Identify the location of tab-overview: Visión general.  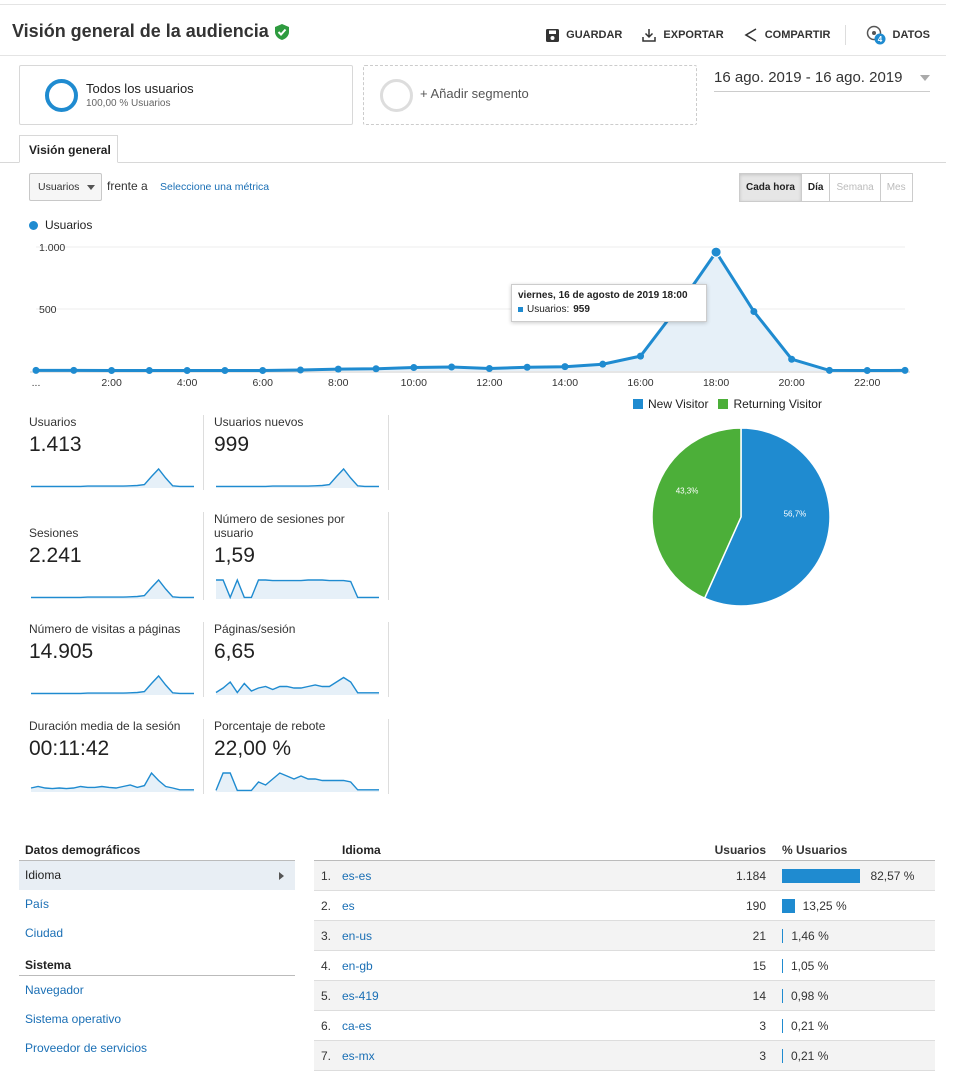
(68, 149).